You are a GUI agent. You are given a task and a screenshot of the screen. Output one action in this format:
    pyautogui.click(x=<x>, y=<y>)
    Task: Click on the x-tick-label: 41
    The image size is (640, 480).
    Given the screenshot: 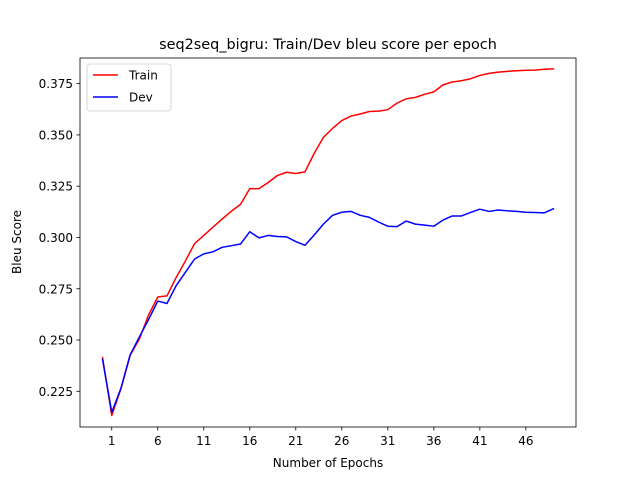 What is the action you would take?
    pyautogui.click(x=479, y=441)
    